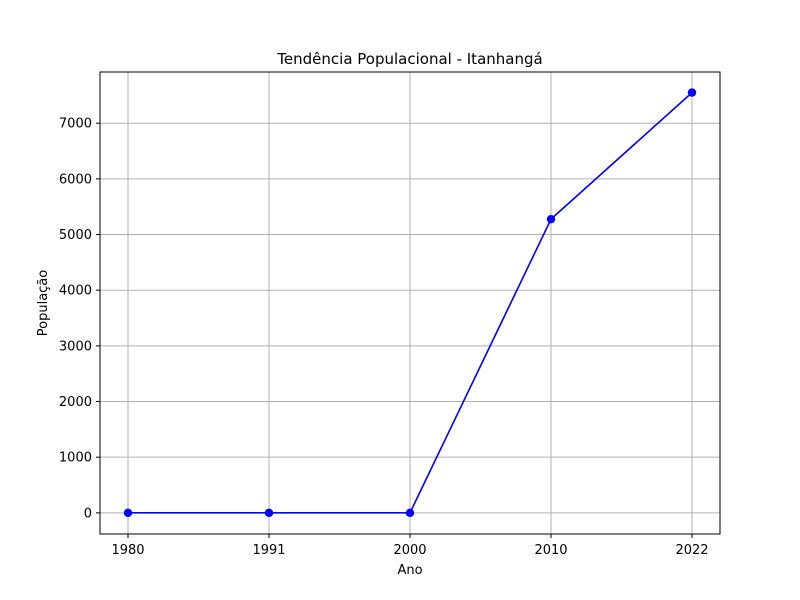 Image resolution: width=800 pixels, height=600 pixels. What do you see at coordinates (75, 291) in the screenshot?
I see `y-tick-label: 4000` at bounding box center [75, 291].